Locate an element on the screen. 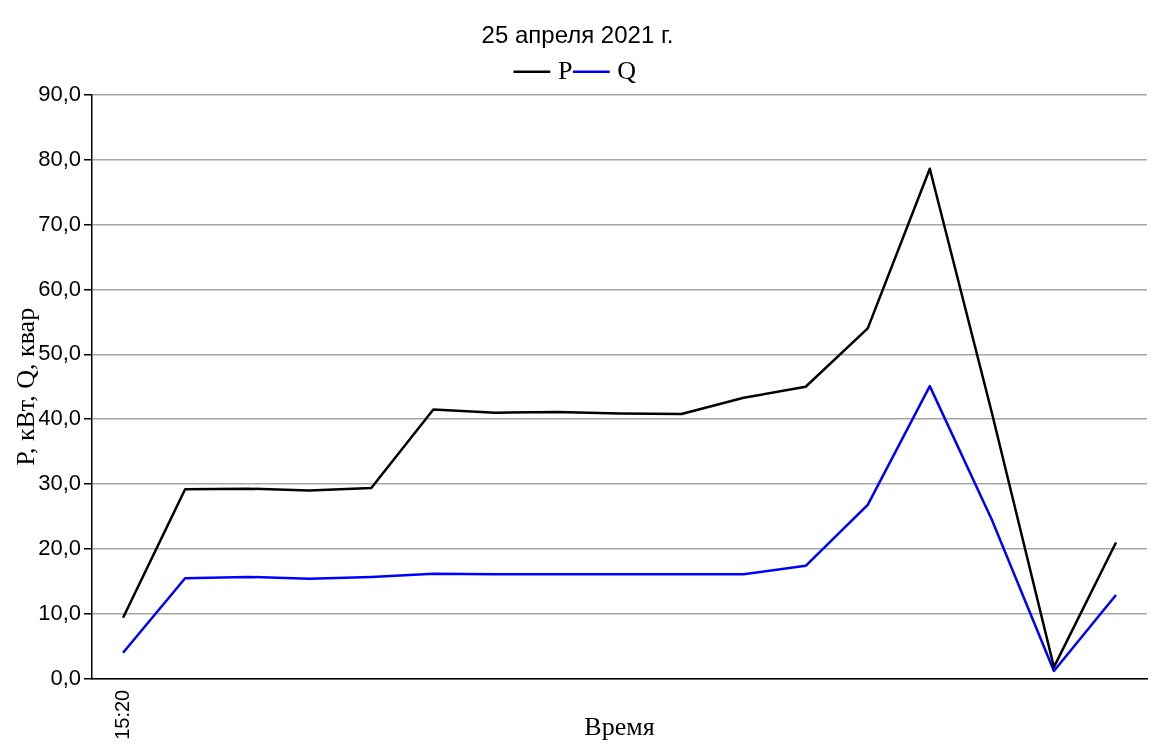  y-tick-label: 30,0 is located at coordinates (60, 483).